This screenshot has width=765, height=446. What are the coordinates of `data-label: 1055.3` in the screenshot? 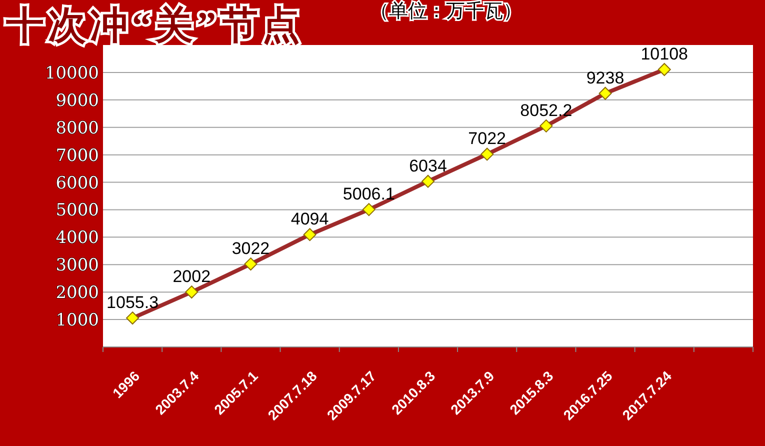 It's located at (132, 302).